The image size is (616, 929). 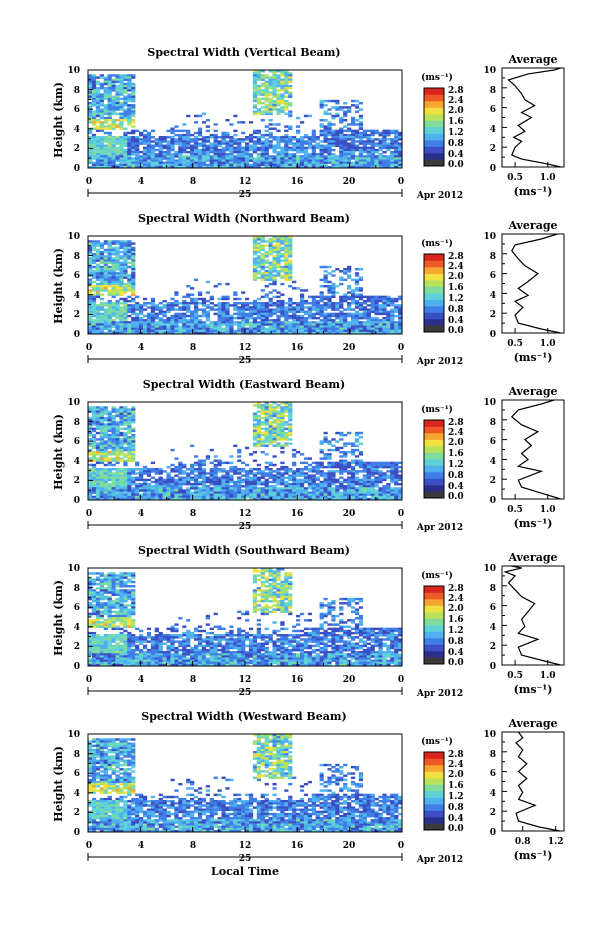 I want to click on y-tick-label: 6, so click(x=77, y=110).